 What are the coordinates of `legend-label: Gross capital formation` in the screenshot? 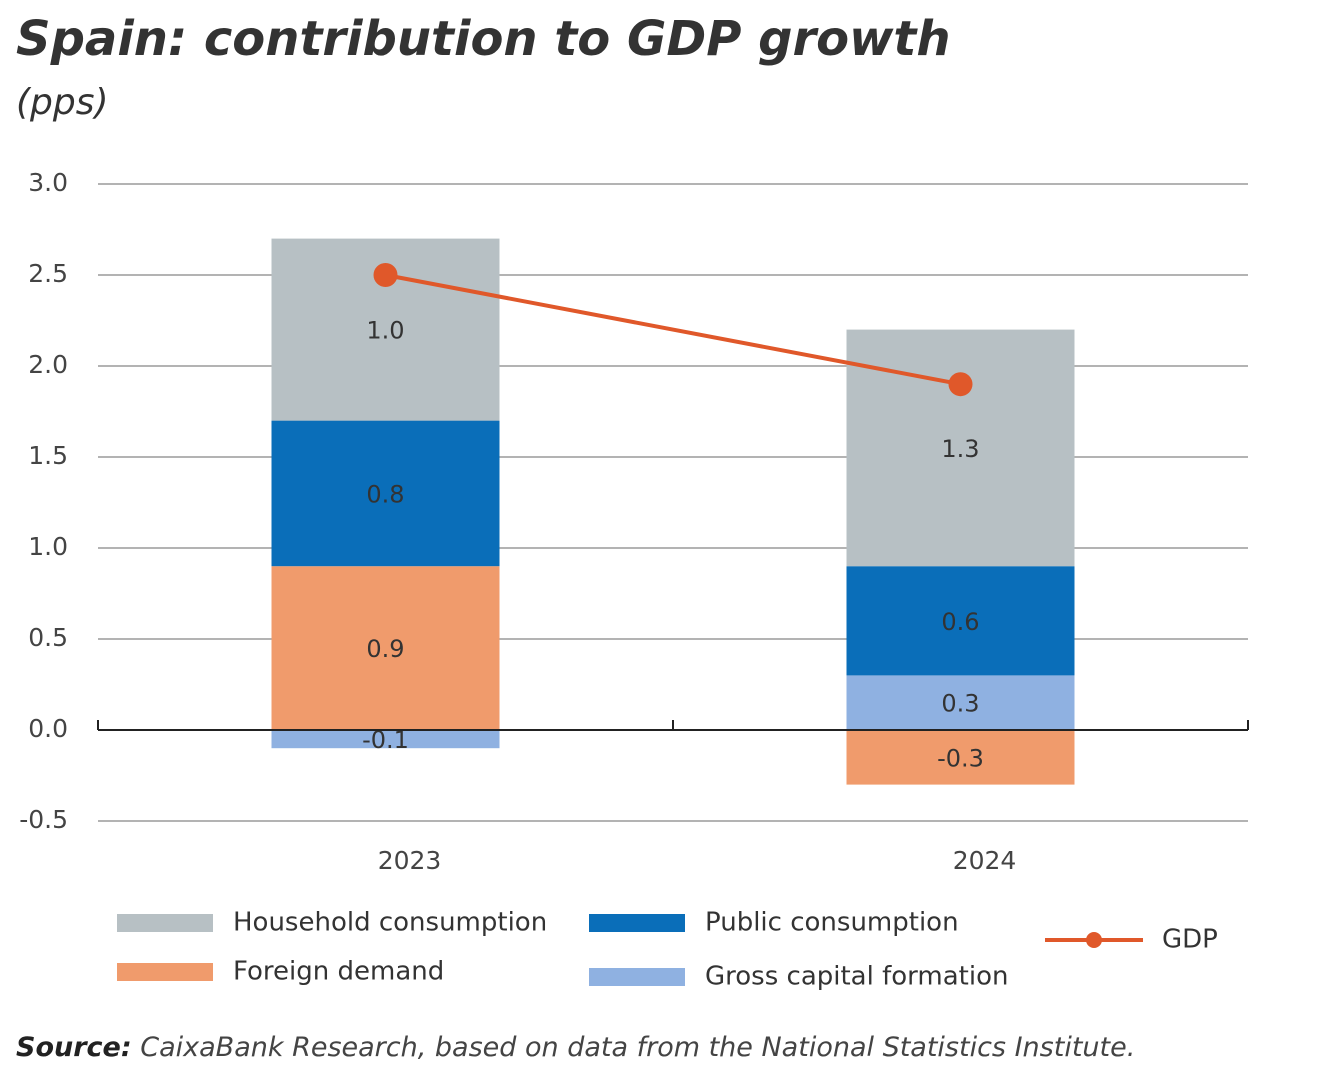 It's located at (856, 977).